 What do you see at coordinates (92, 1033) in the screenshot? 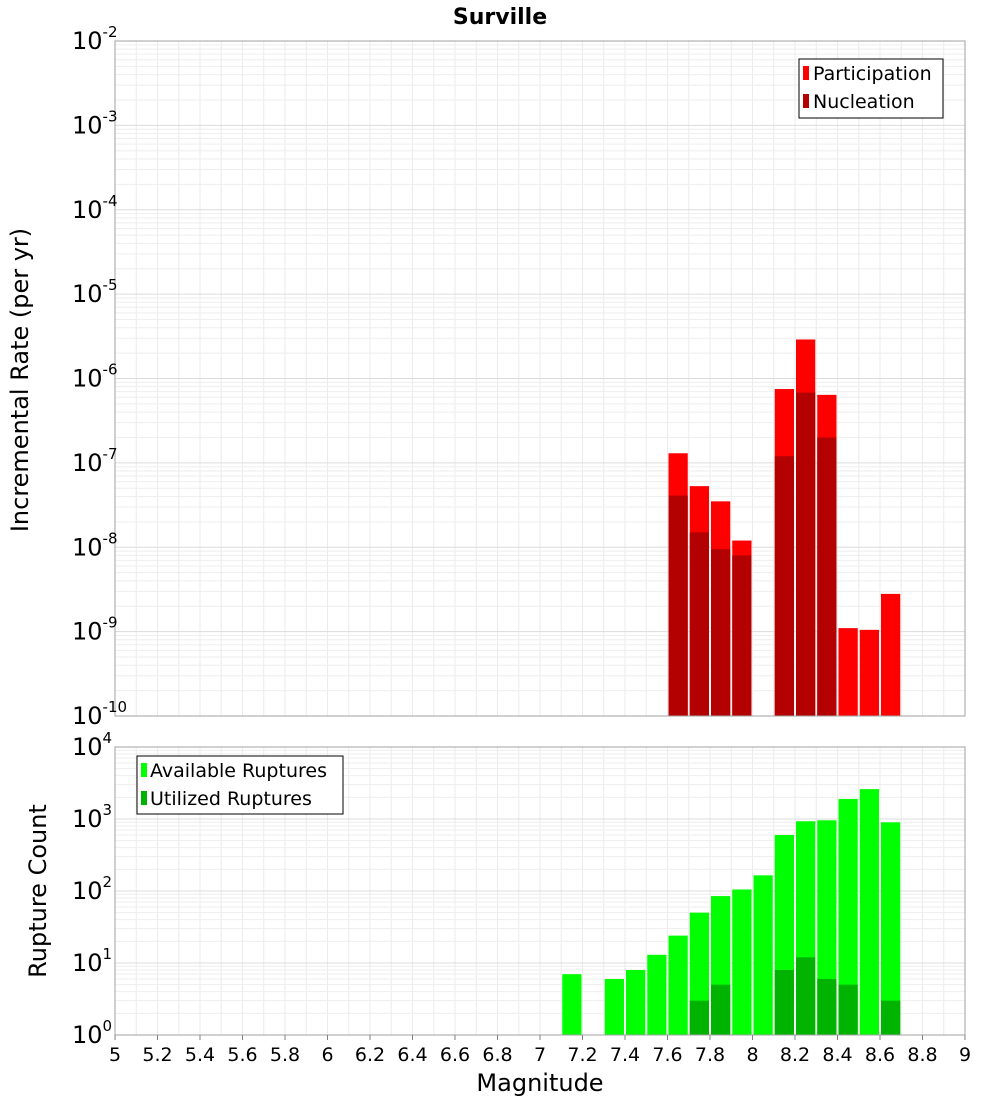
I see `count-y-tick-label: 10⁰` at bounding box center [92, 1033].